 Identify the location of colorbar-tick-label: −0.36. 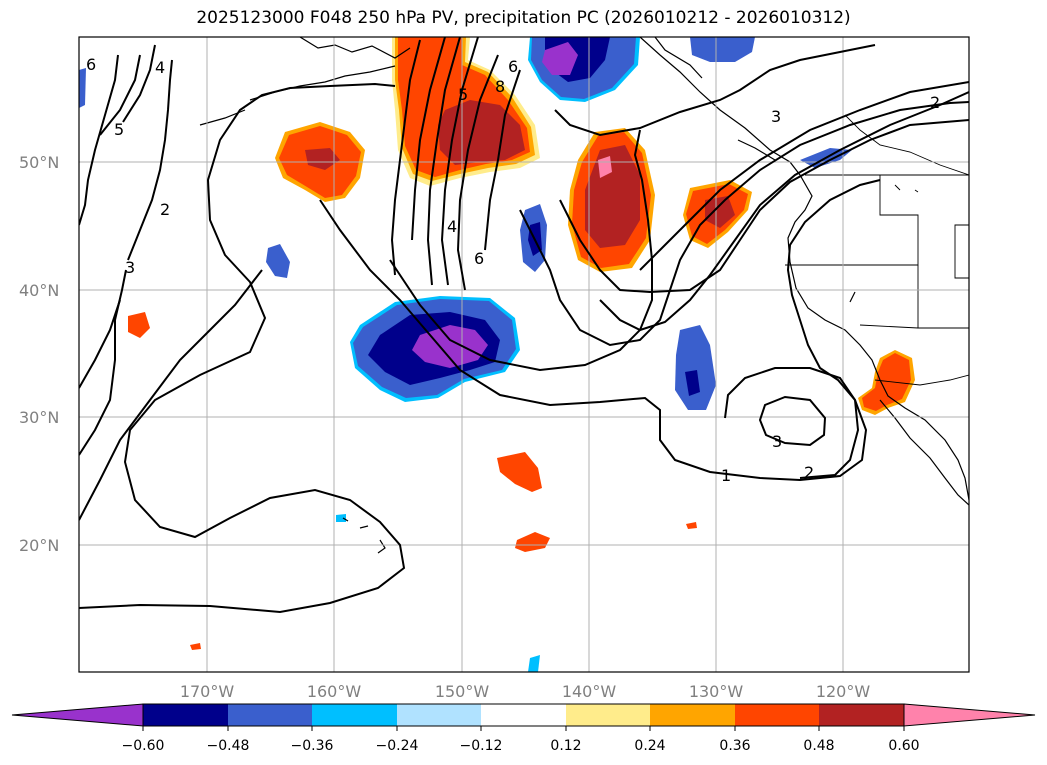
(312, 746).